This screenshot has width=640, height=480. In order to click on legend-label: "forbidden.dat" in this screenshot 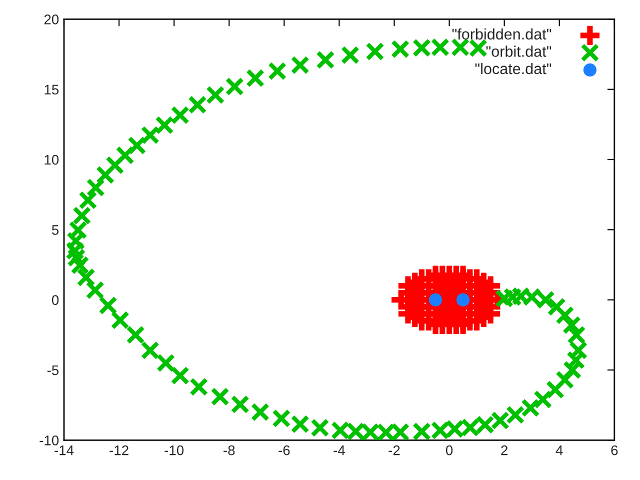, I will do `click(502, 34)`.